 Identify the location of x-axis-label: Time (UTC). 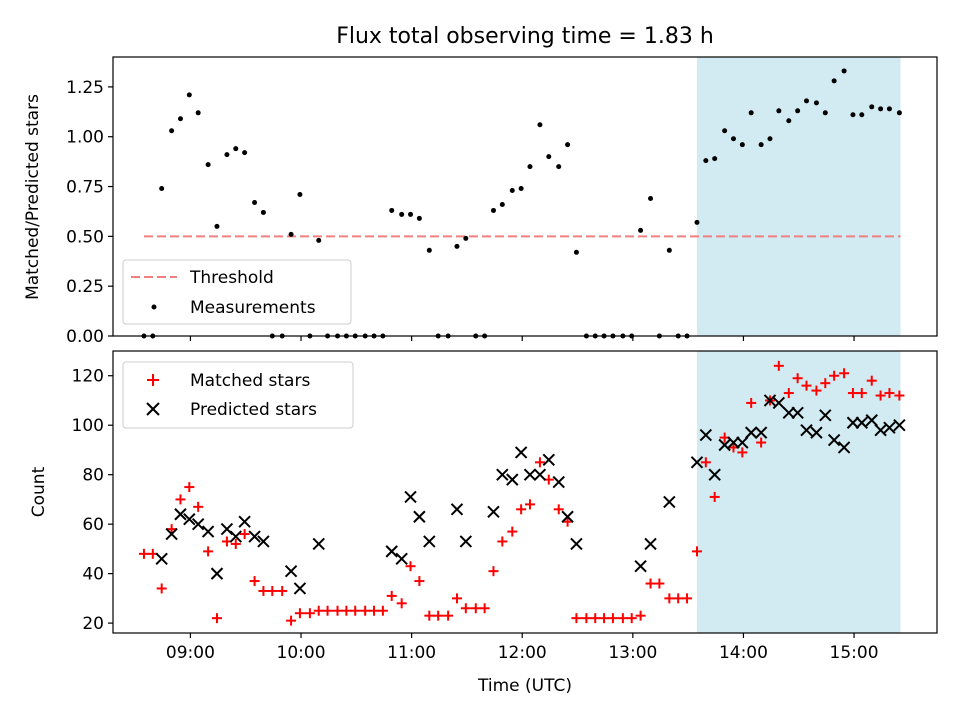
(524, 686).